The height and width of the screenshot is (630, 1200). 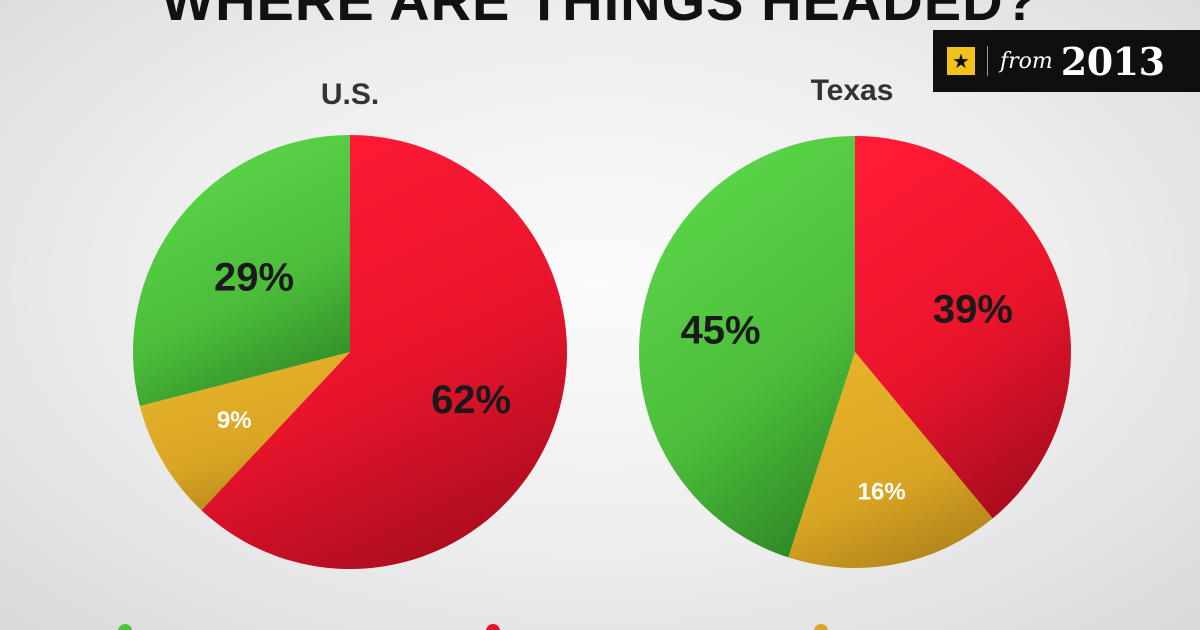 I want to click on legend-dot-red, so click(x=493, y=627).